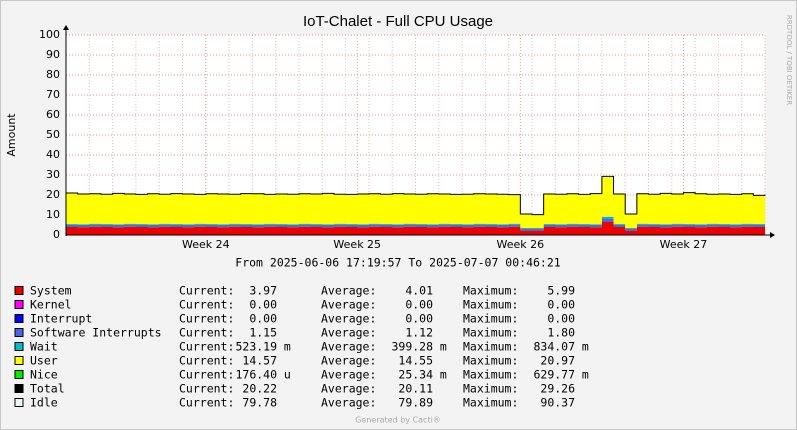 The height and width of the screenshot is (430, 797). What do you see at coordinates (789, 60) in the screenshot?
I see `watermark: RRDTOOL / TOBI OETIKER` at bounding box center [789, 60].